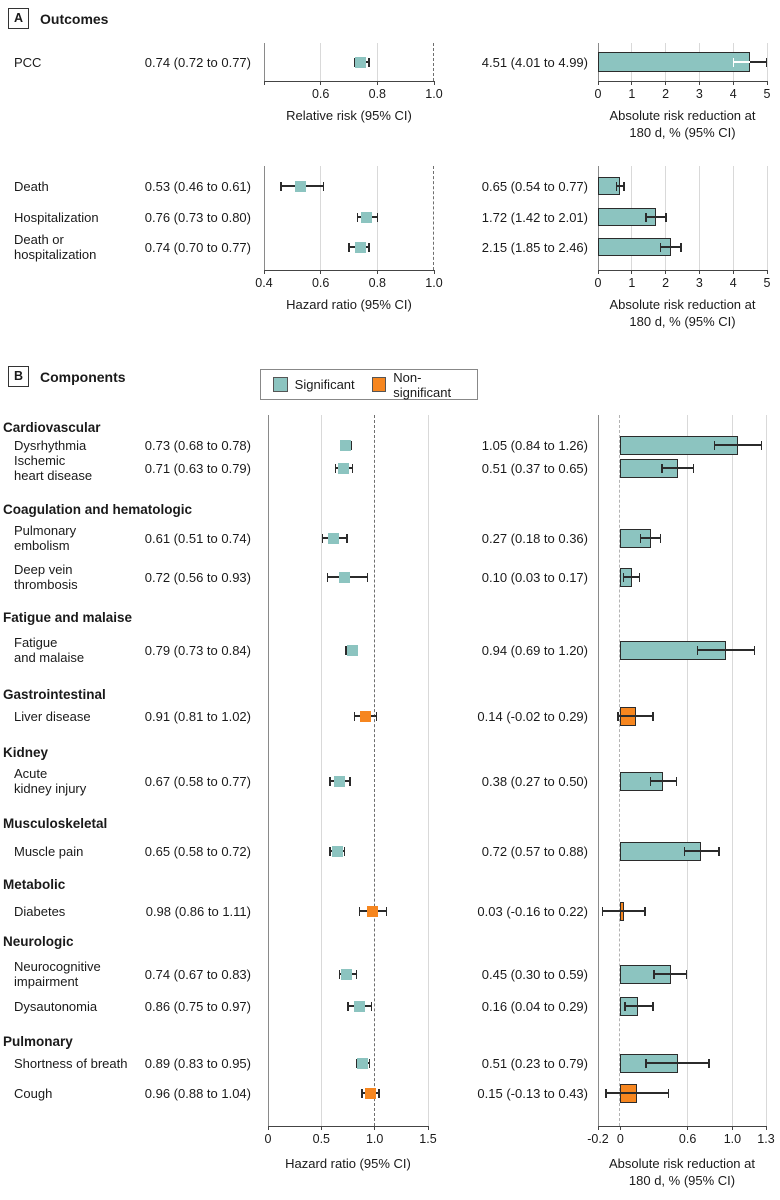 The height and width of the screenshot is (1200, 780). What do you see at coordinates (534, 1006) in the screenshot?
I see `bar-value-text: 0.16 (0.04 to 0.29)` at bounding box center [534, 1006].